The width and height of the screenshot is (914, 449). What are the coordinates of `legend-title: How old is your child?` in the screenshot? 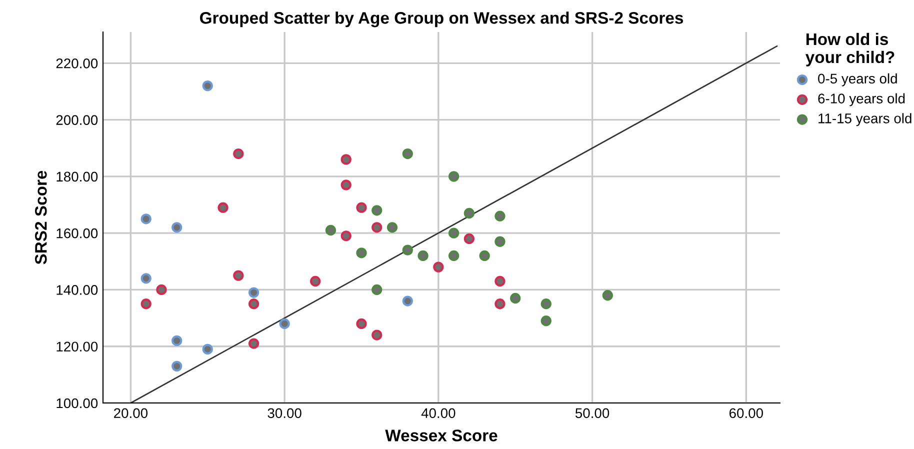 It's located at (849, 49).